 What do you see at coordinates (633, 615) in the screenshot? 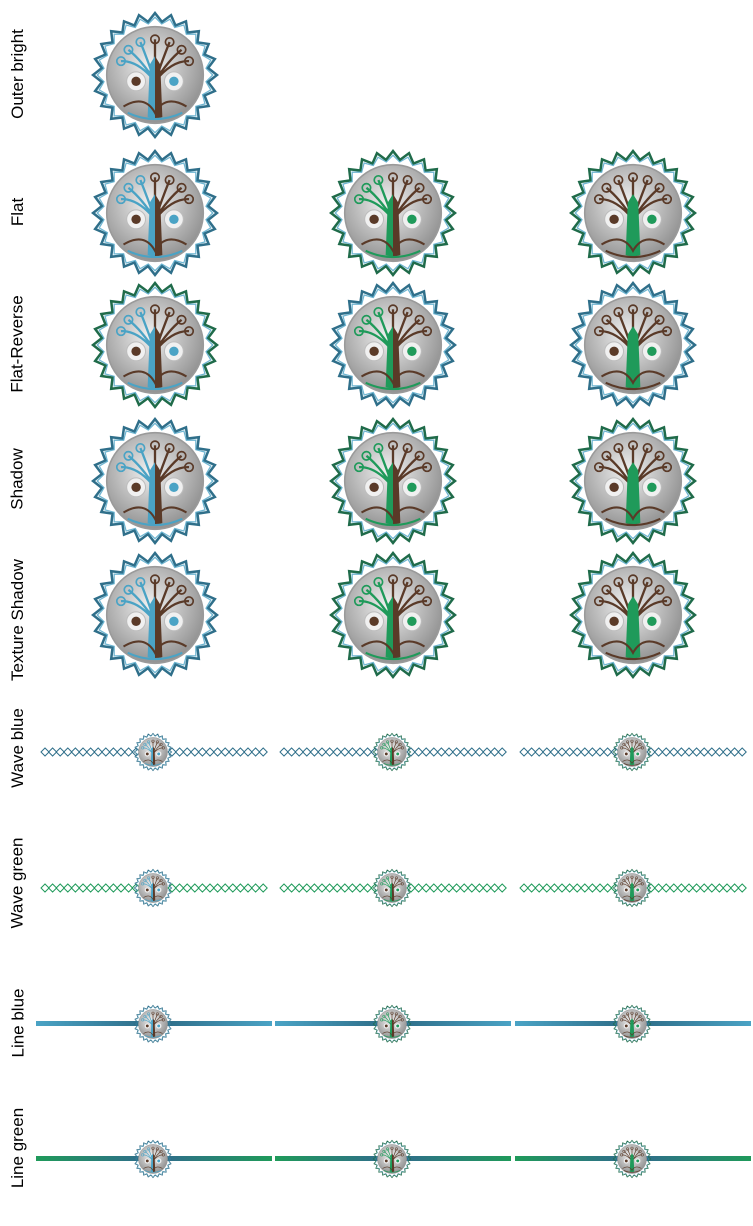
I see `emblem-texture-shadow-brown-green` at bounding box center [633, 615].